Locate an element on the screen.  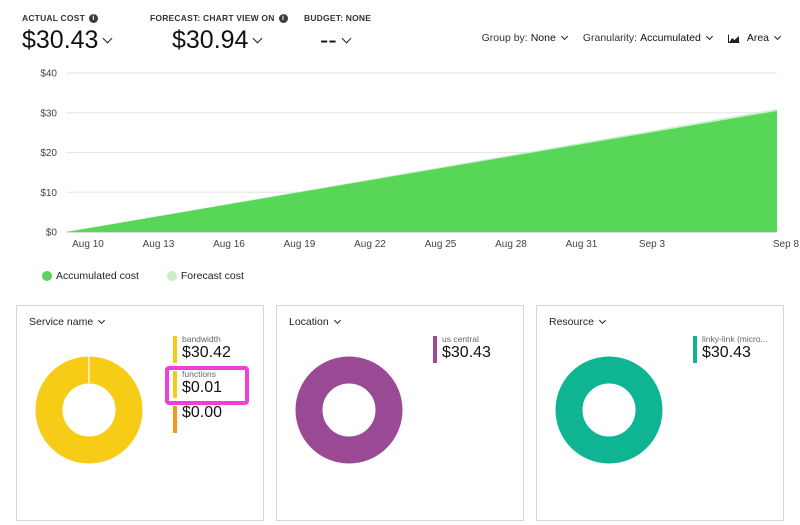
group-by-value: None is located at coordinates (543, 38).